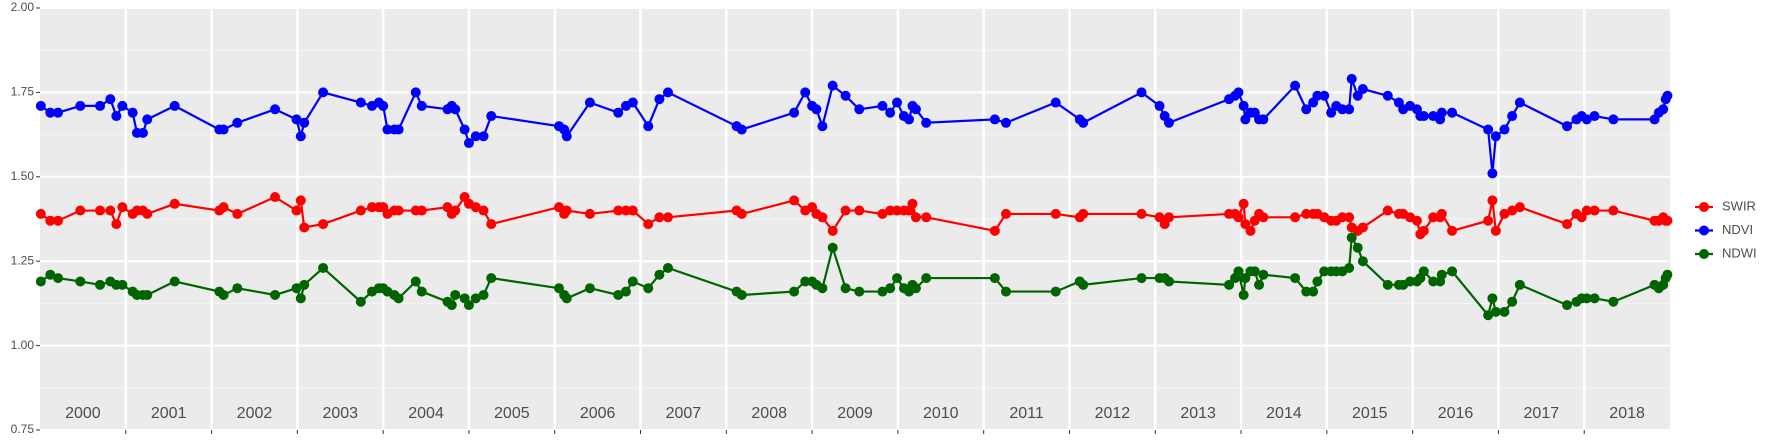 Image resolution: width=1773 pixels, height=442 pixels. What do you see at coordinates (512, 413) in the screenshot?
I see `x-tick-label: 2005` at bounding box center [512, 413].